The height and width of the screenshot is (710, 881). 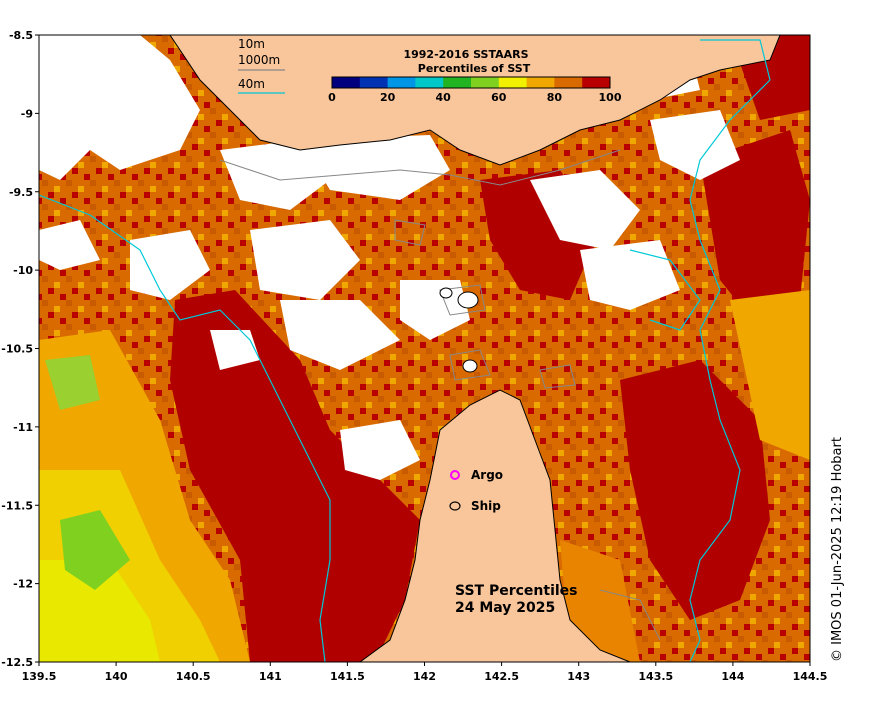 What do you see at coordinates (23, 427) in the screenshot?
I see `y-tick-label: -11` at bounding box center [23, 427].